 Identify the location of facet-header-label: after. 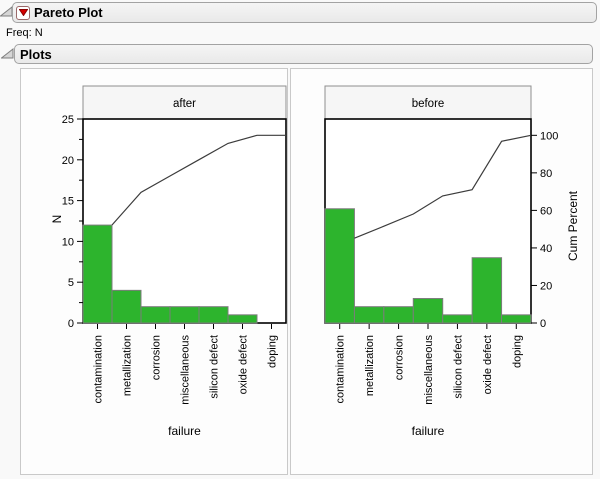
(184, 104).